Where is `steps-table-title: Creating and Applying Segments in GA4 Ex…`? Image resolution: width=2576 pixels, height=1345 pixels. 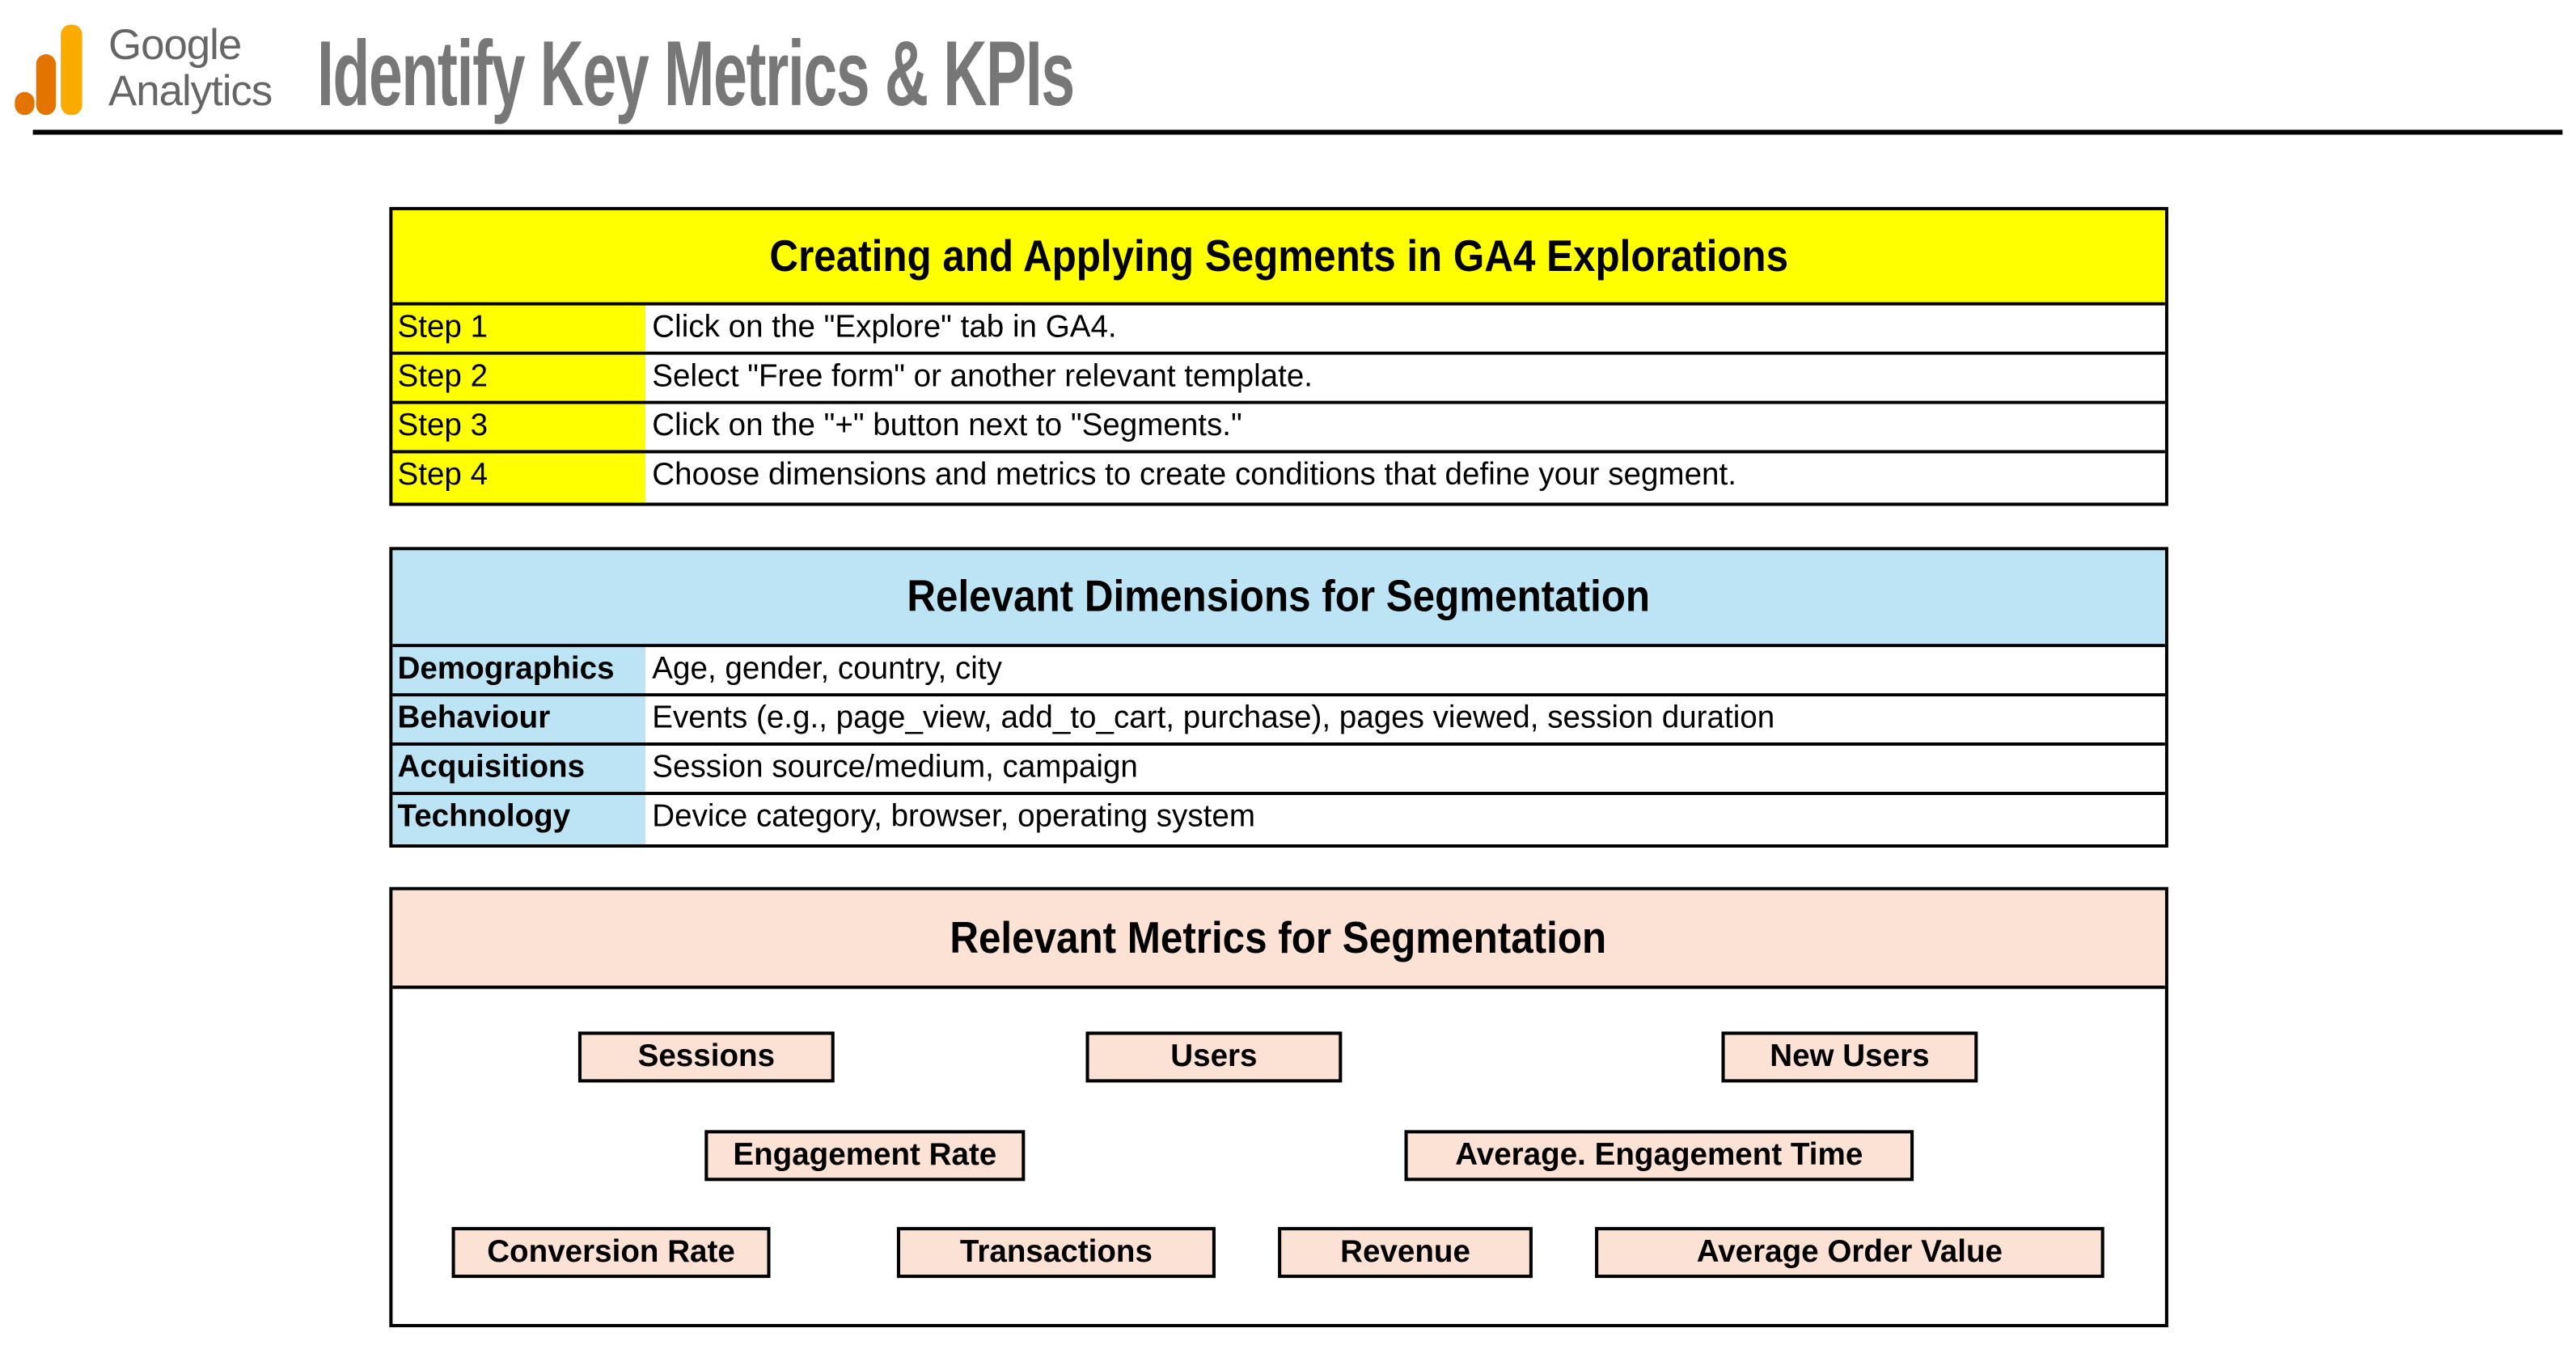 steps-table-title: Creating and Applying Segments in GA4 Ex… is located at coordinates (1279, 257).